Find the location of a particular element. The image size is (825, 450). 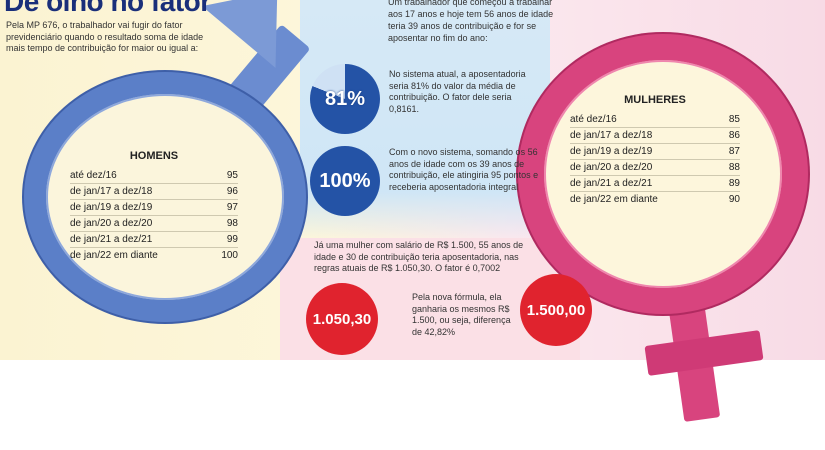

points-cell: 96 is located at coordinates (232, 191).